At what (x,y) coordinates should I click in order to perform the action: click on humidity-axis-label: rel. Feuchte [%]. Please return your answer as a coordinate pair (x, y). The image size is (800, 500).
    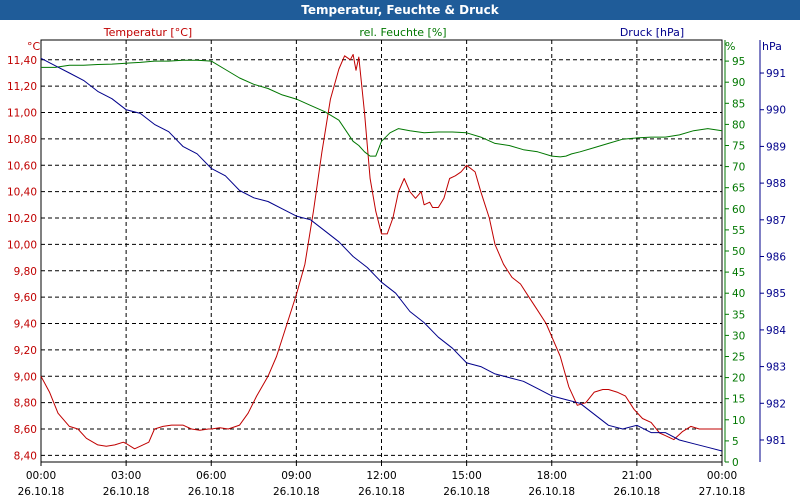
    Looking at the image, I should click on (402, 32).